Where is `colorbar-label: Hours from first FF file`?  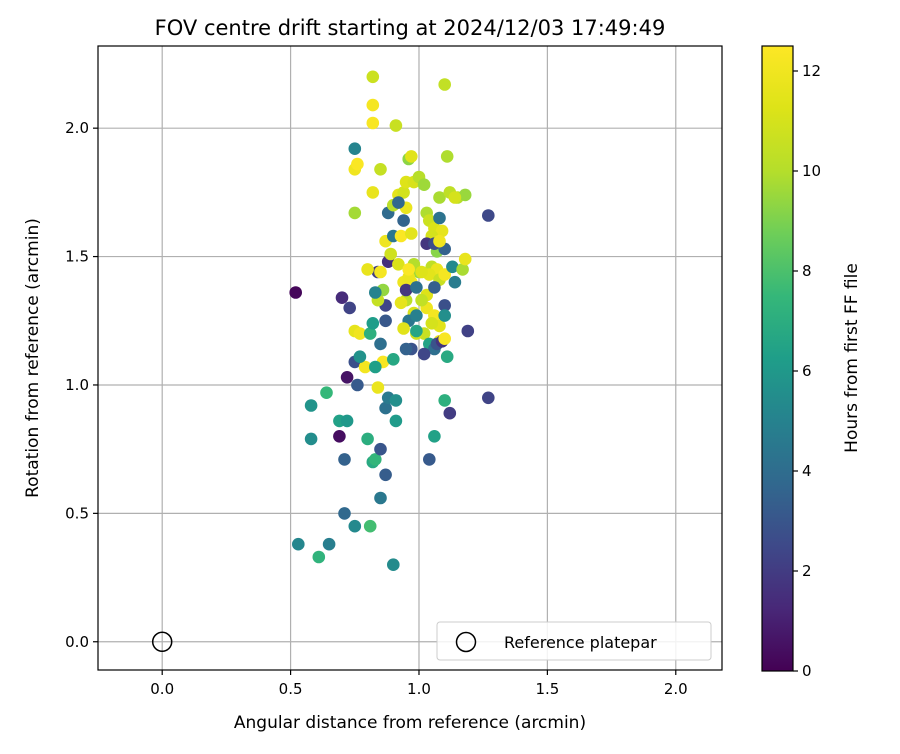
colorbar-label: Hours from first FF file is located at coordinates (852, 358).